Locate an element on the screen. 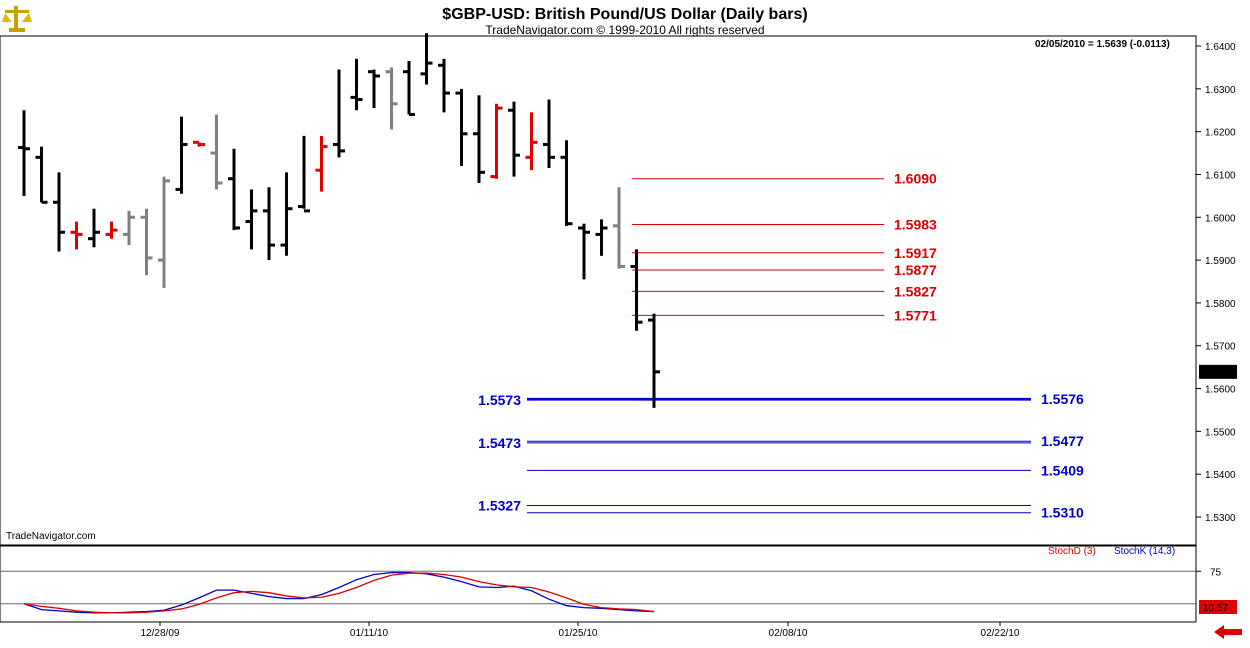 The height and width of the screenshot is (648, 1250). stoch-lines-layer: 75 is located at coordinates (611, 590).